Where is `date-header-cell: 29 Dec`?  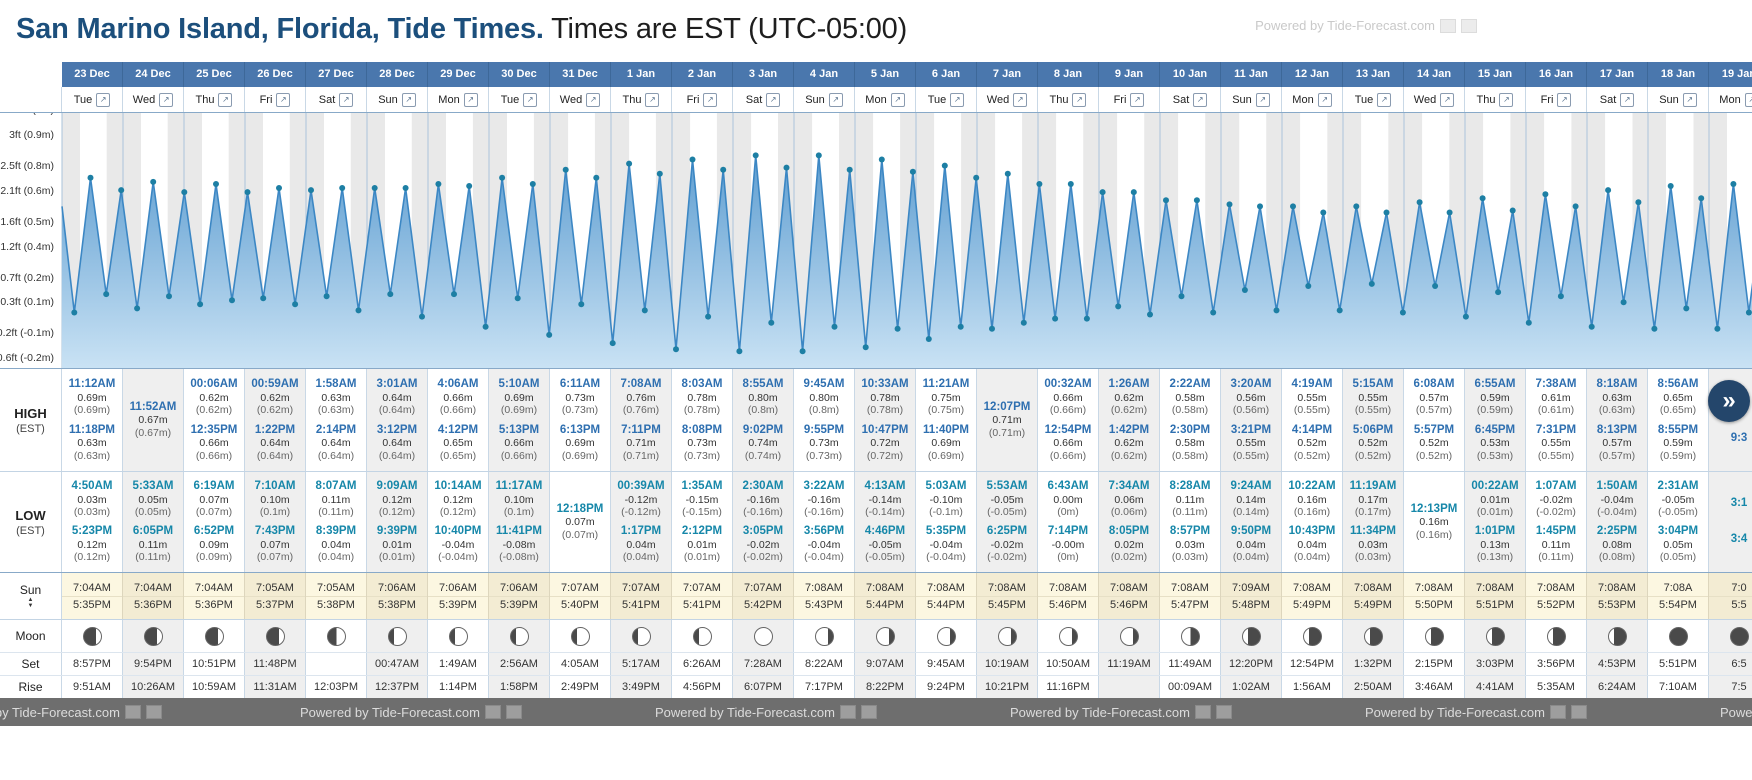 date-header-cell: 29 Dec is located at coordinates (458, 74).